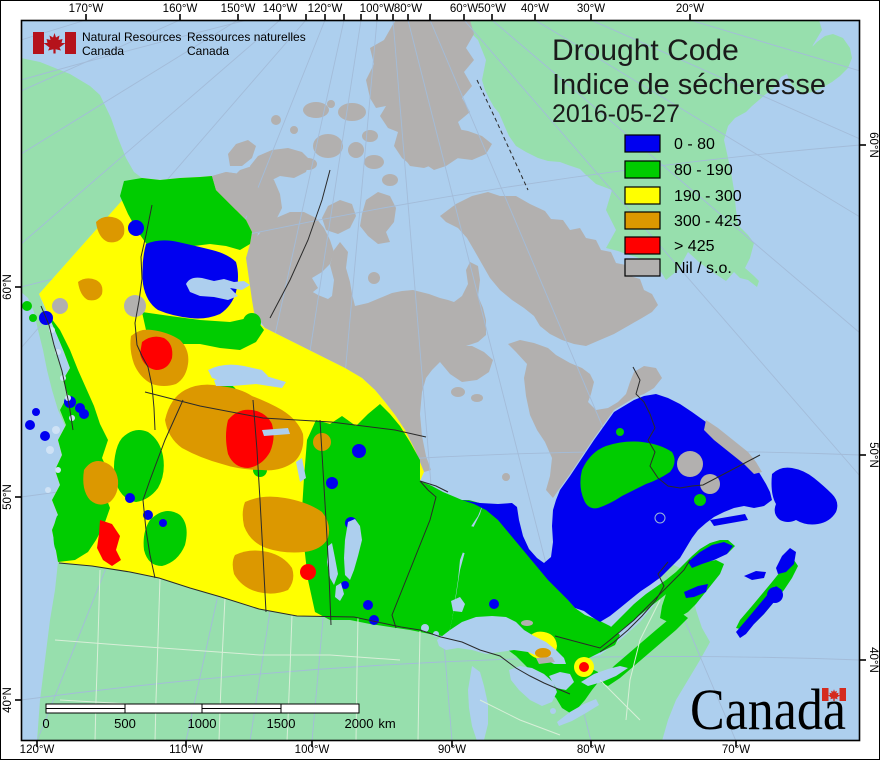 This screenshot has height=760, width=880. What do you see at coordinates (180, 9) in the screenshot?
I see `svg-text: 160°W` at bounding box center [180, 9].